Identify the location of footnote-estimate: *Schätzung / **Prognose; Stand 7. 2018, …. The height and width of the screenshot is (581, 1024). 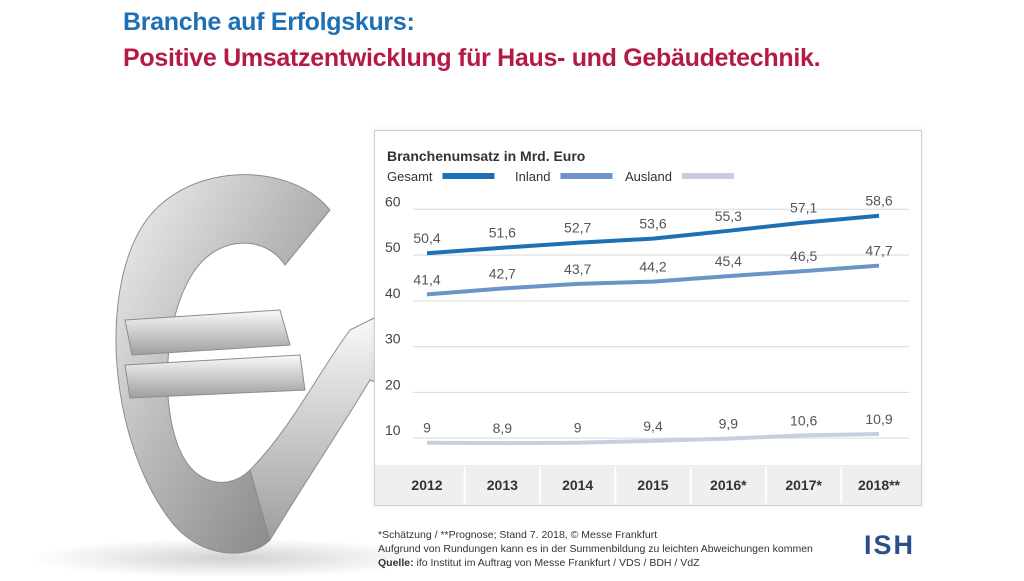
(518, 535).